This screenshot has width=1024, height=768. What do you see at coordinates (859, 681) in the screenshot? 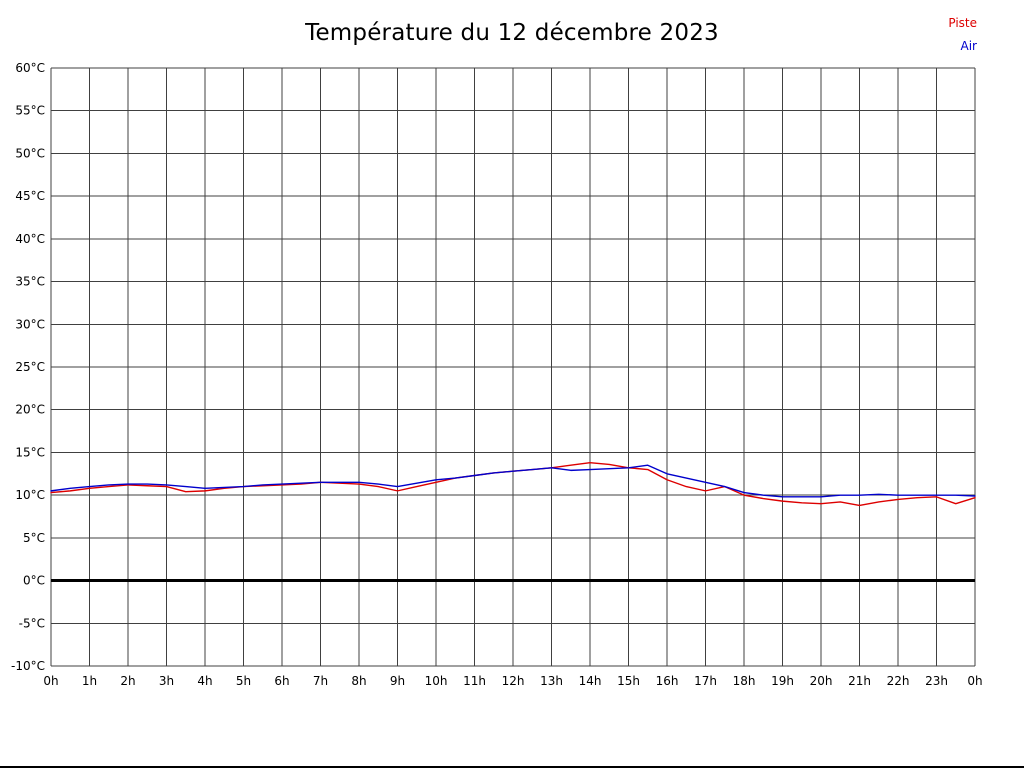
I see `x-tick-label: 21h` at bounding box center [859, 681].